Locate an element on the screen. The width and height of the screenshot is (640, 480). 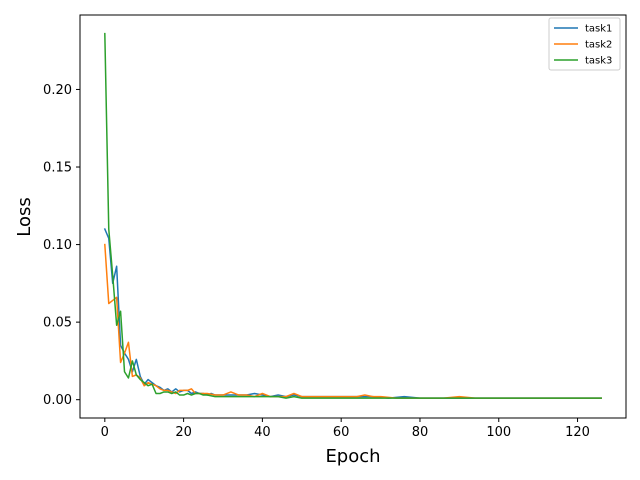
x-tick-label: 60 is located at coordinates (341, 432).